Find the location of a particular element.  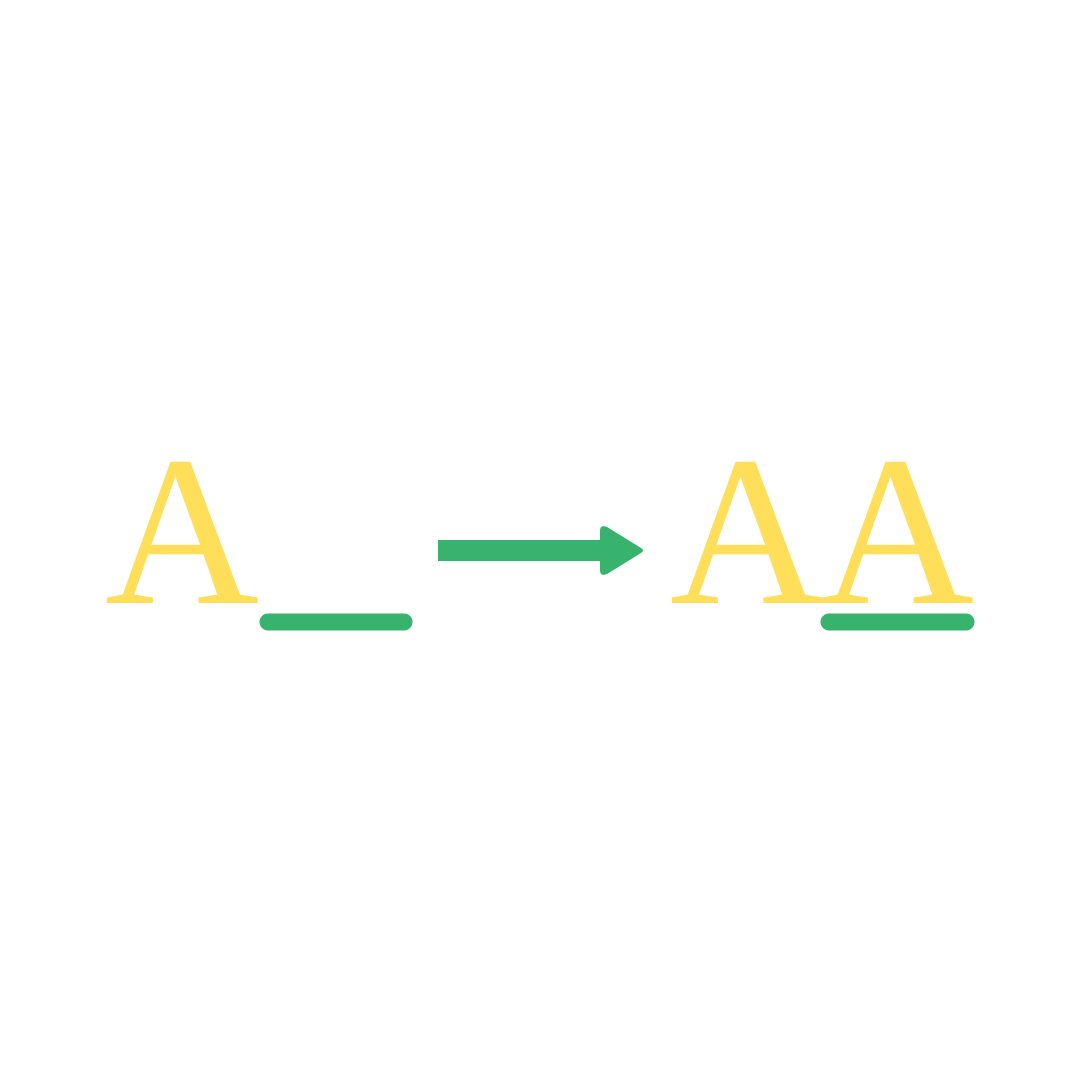

right-arrow-icon is located at coordinates (540, 550).